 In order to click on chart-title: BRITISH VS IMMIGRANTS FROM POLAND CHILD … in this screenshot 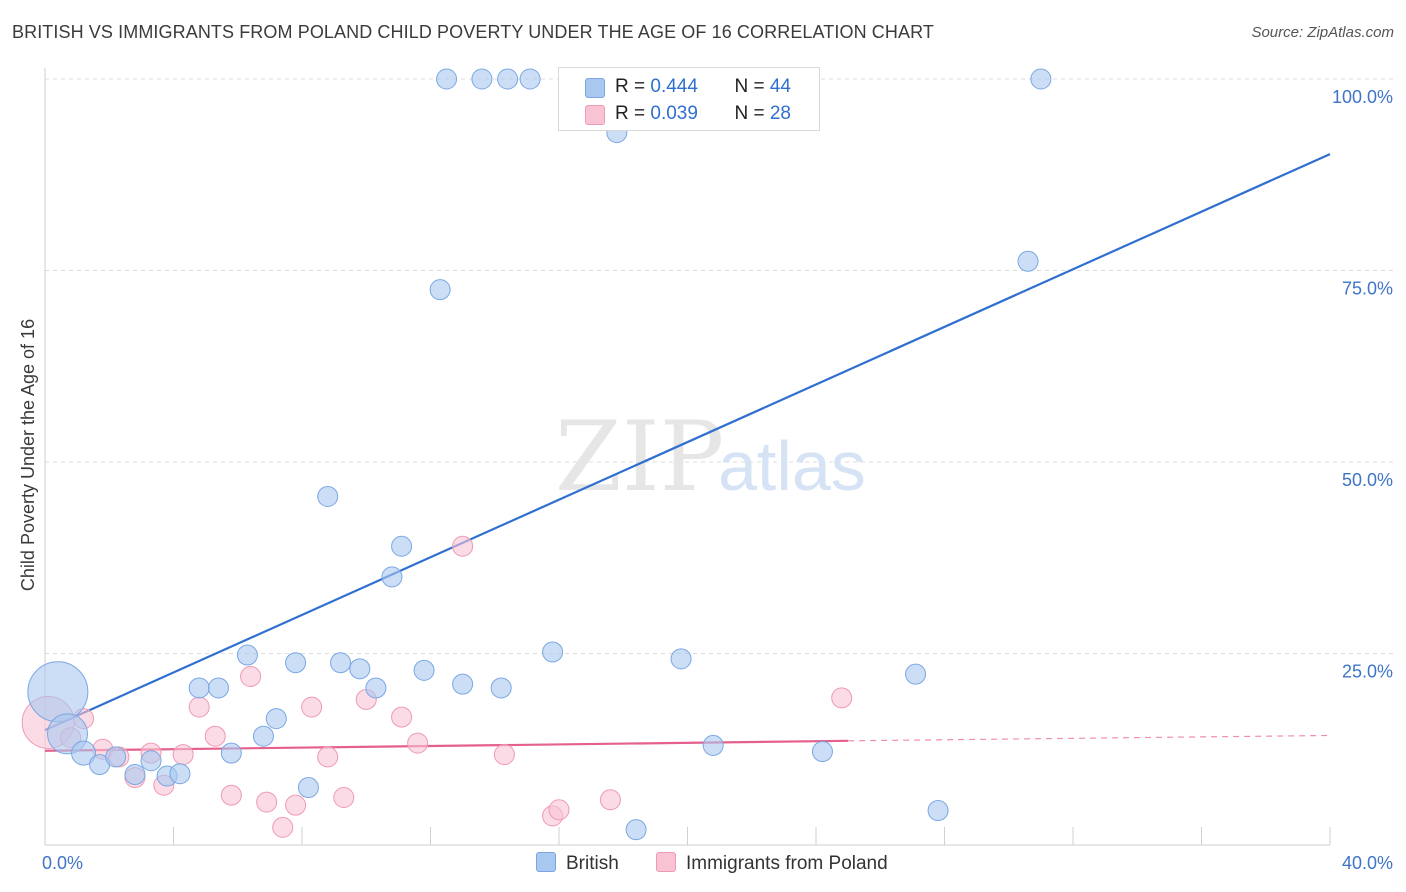, I will do `click(473, 32)`.